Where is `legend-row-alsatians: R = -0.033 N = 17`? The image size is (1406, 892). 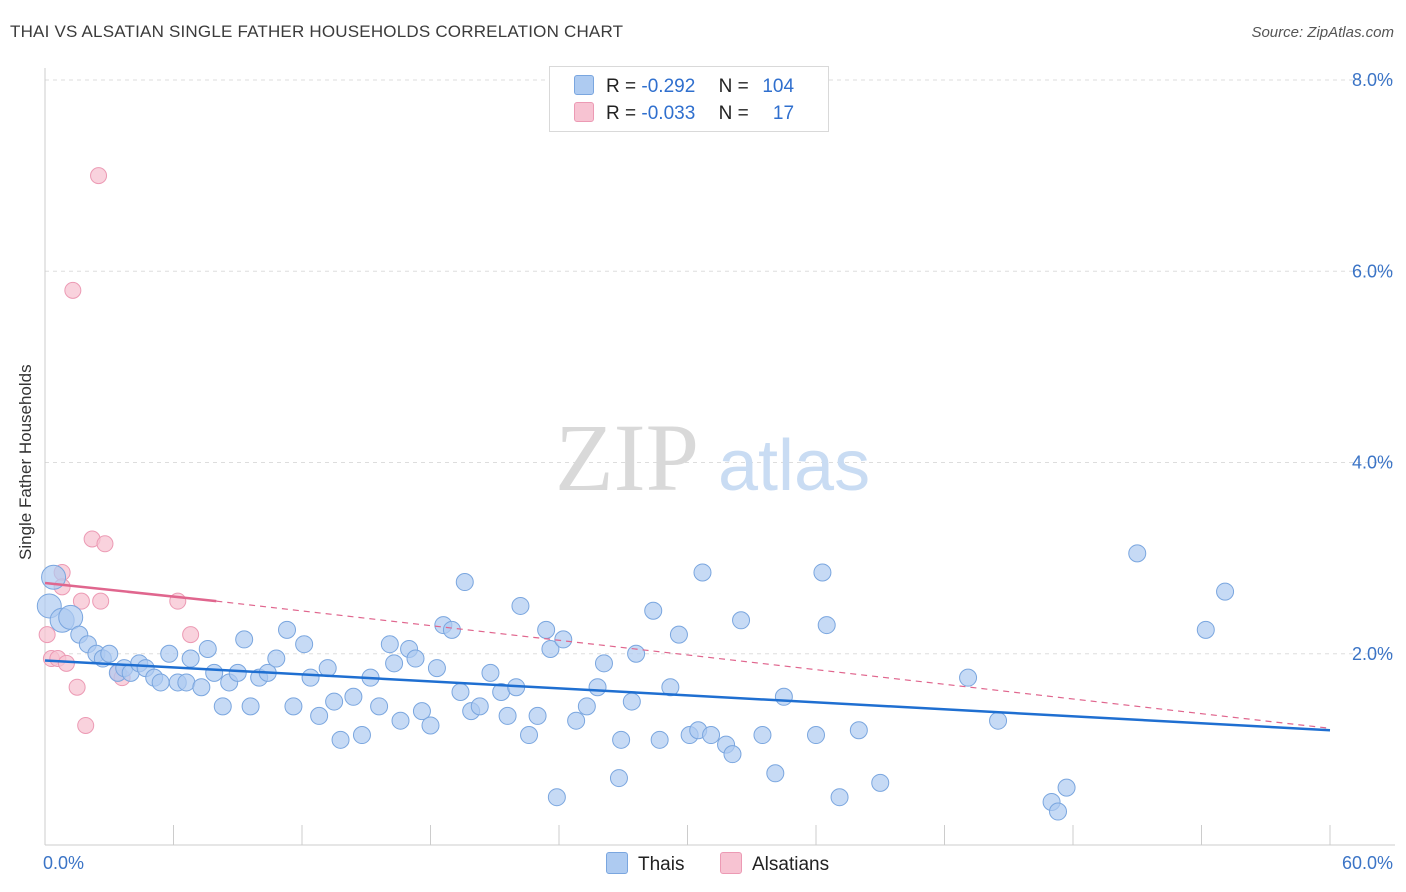 legend-row-alsatians: R = -0.033 N = 17 is located at coordinates (684, 115).